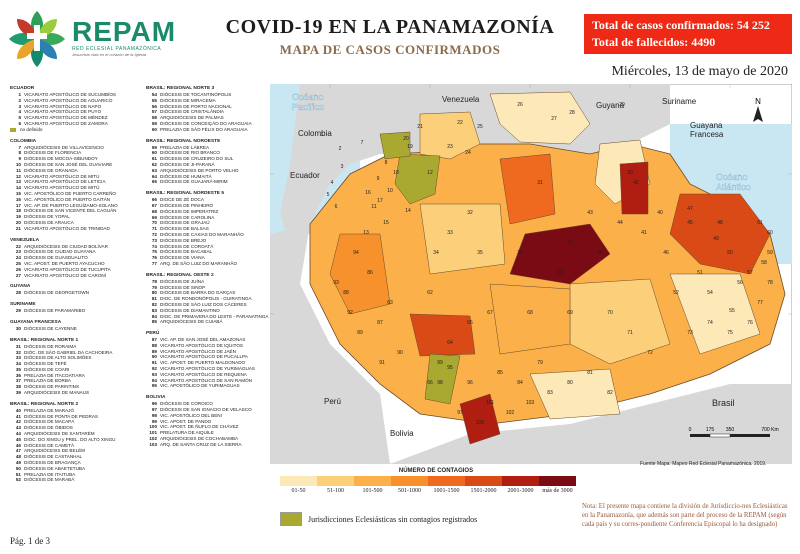  Describe the element at coordinates (211, 375) in the screenshot. I see `list-item: 93 VICARIATO APOSTÓLICO DE REQUENA` at that location.